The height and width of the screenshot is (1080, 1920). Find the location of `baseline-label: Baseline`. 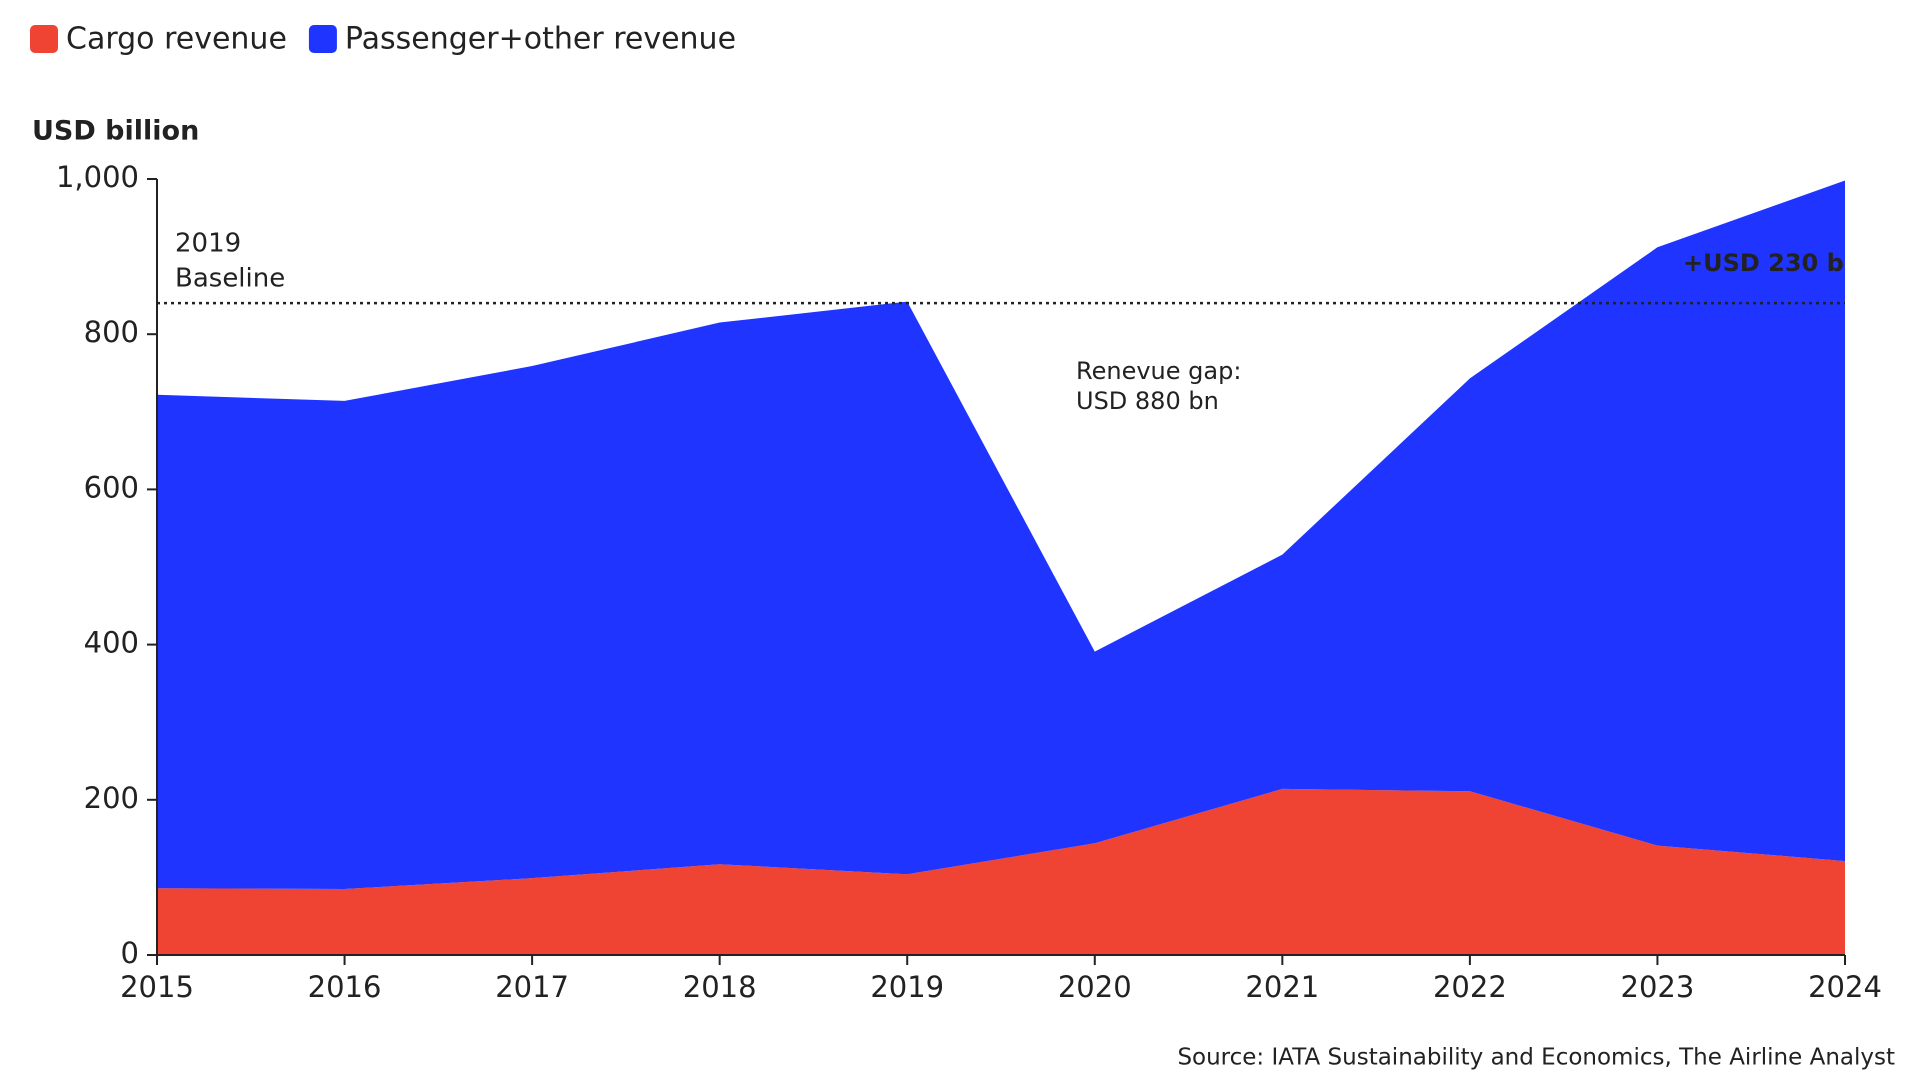

baseline-label: Baseline is located at coordinates (230, 279).